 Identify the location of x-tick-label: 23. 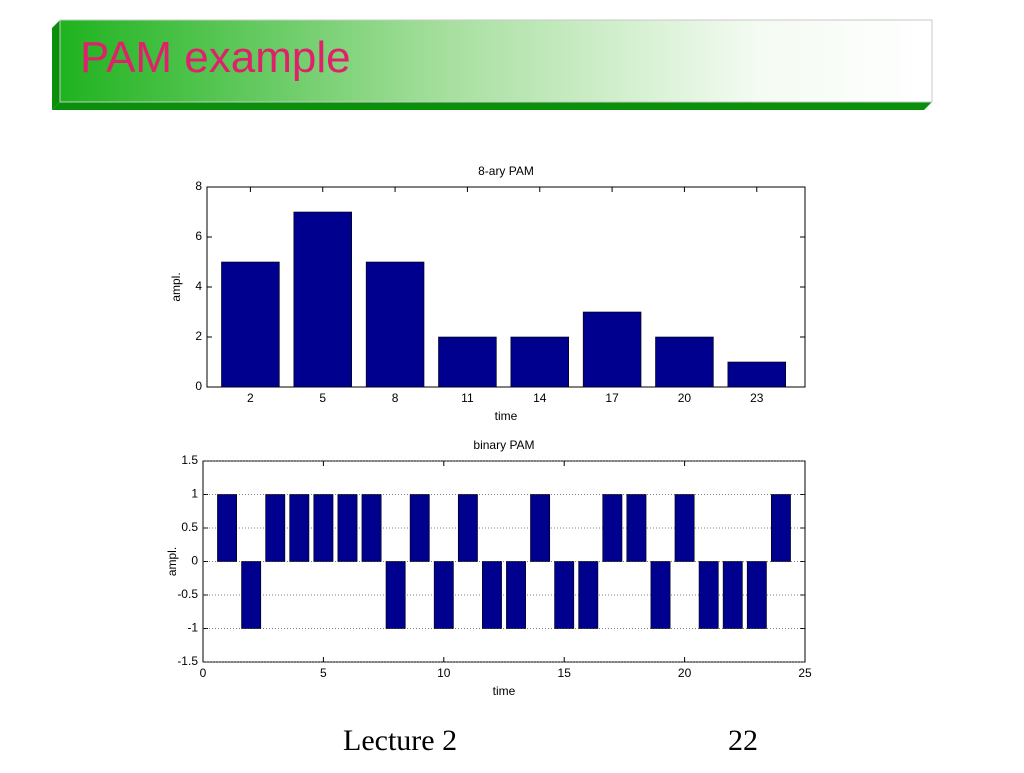
(757, 398).